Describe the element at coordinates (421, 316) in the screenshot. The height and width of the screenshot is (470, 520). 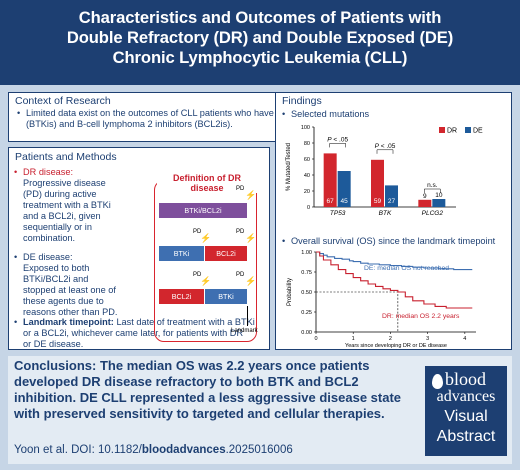
I see `series-label-dr: DR: median OS 2.2 years` at that location.